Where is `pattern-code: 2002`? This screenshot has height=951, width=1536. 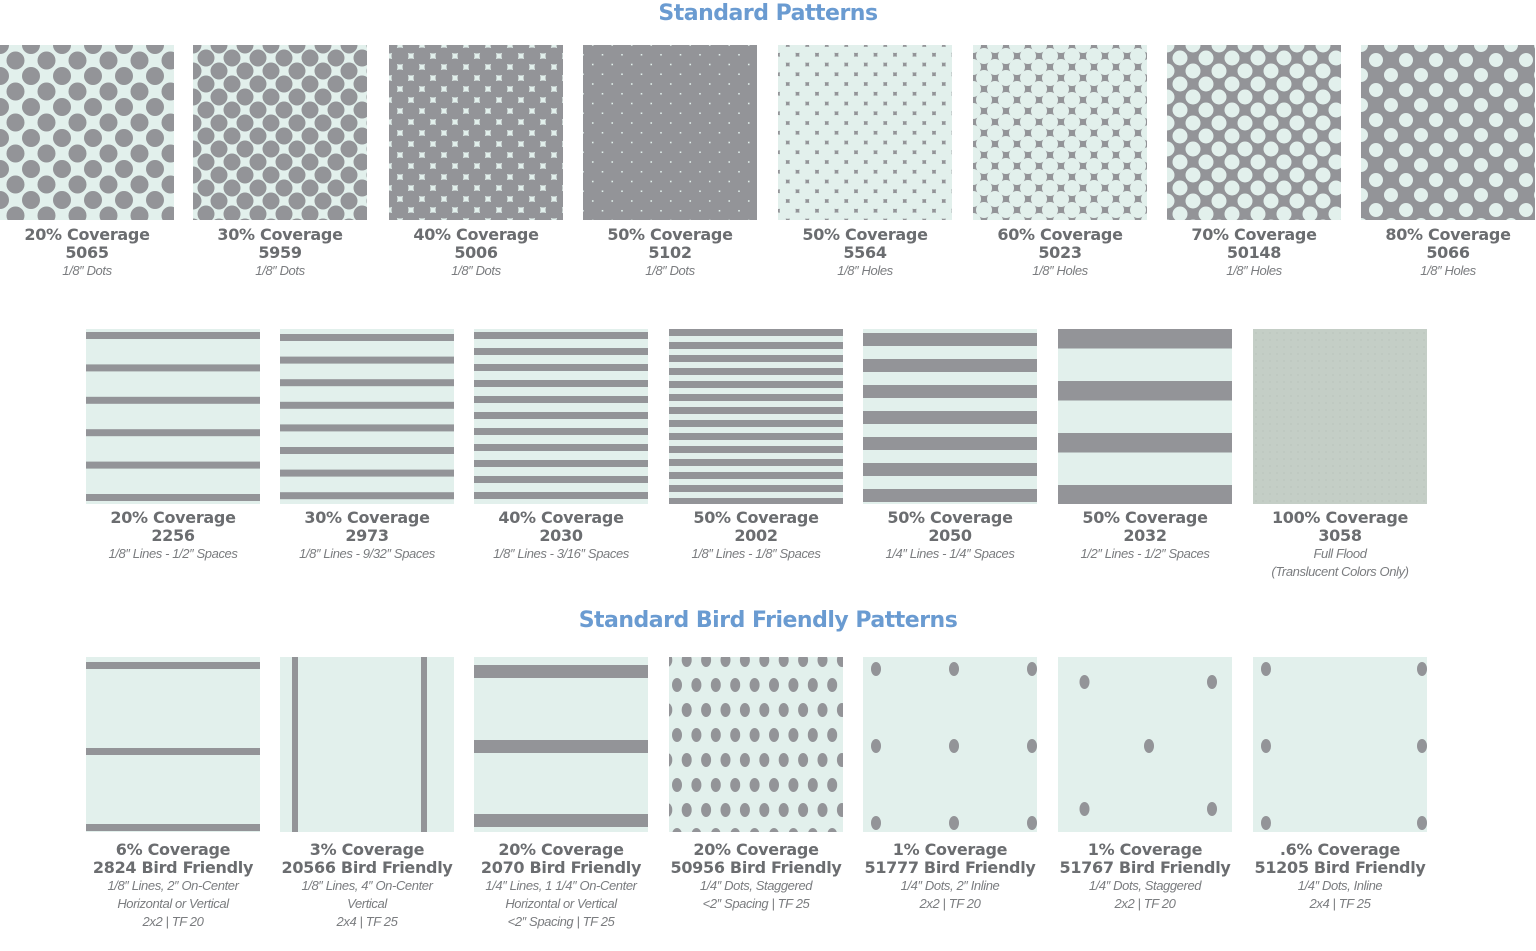 pattern-code: 2002 is located at coordinates (756, 535).